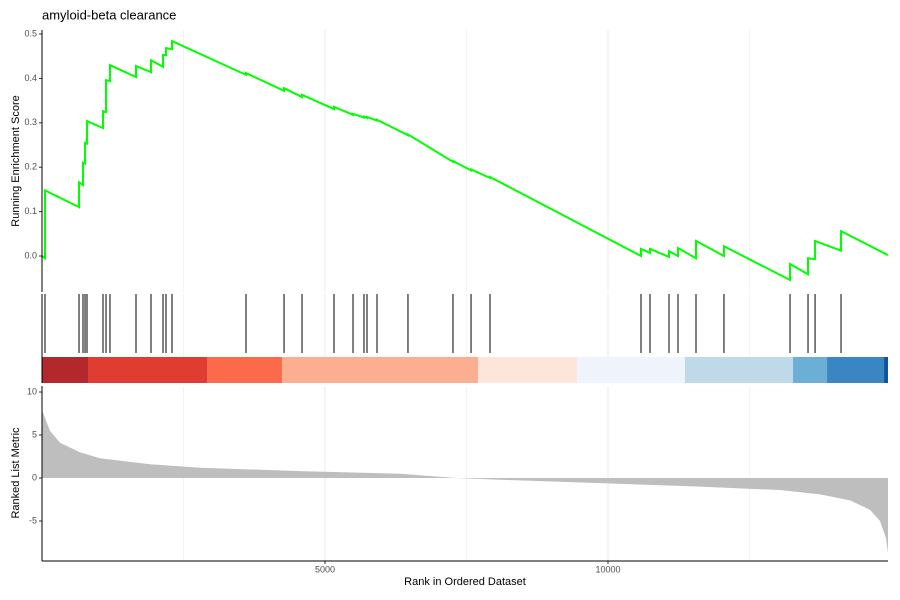 Image resolution: width=900 pixels, height=600 pixels. Describe the element at coordinates (34, 434) in the screenshot. I see `y-tick-label: 5` at that location.